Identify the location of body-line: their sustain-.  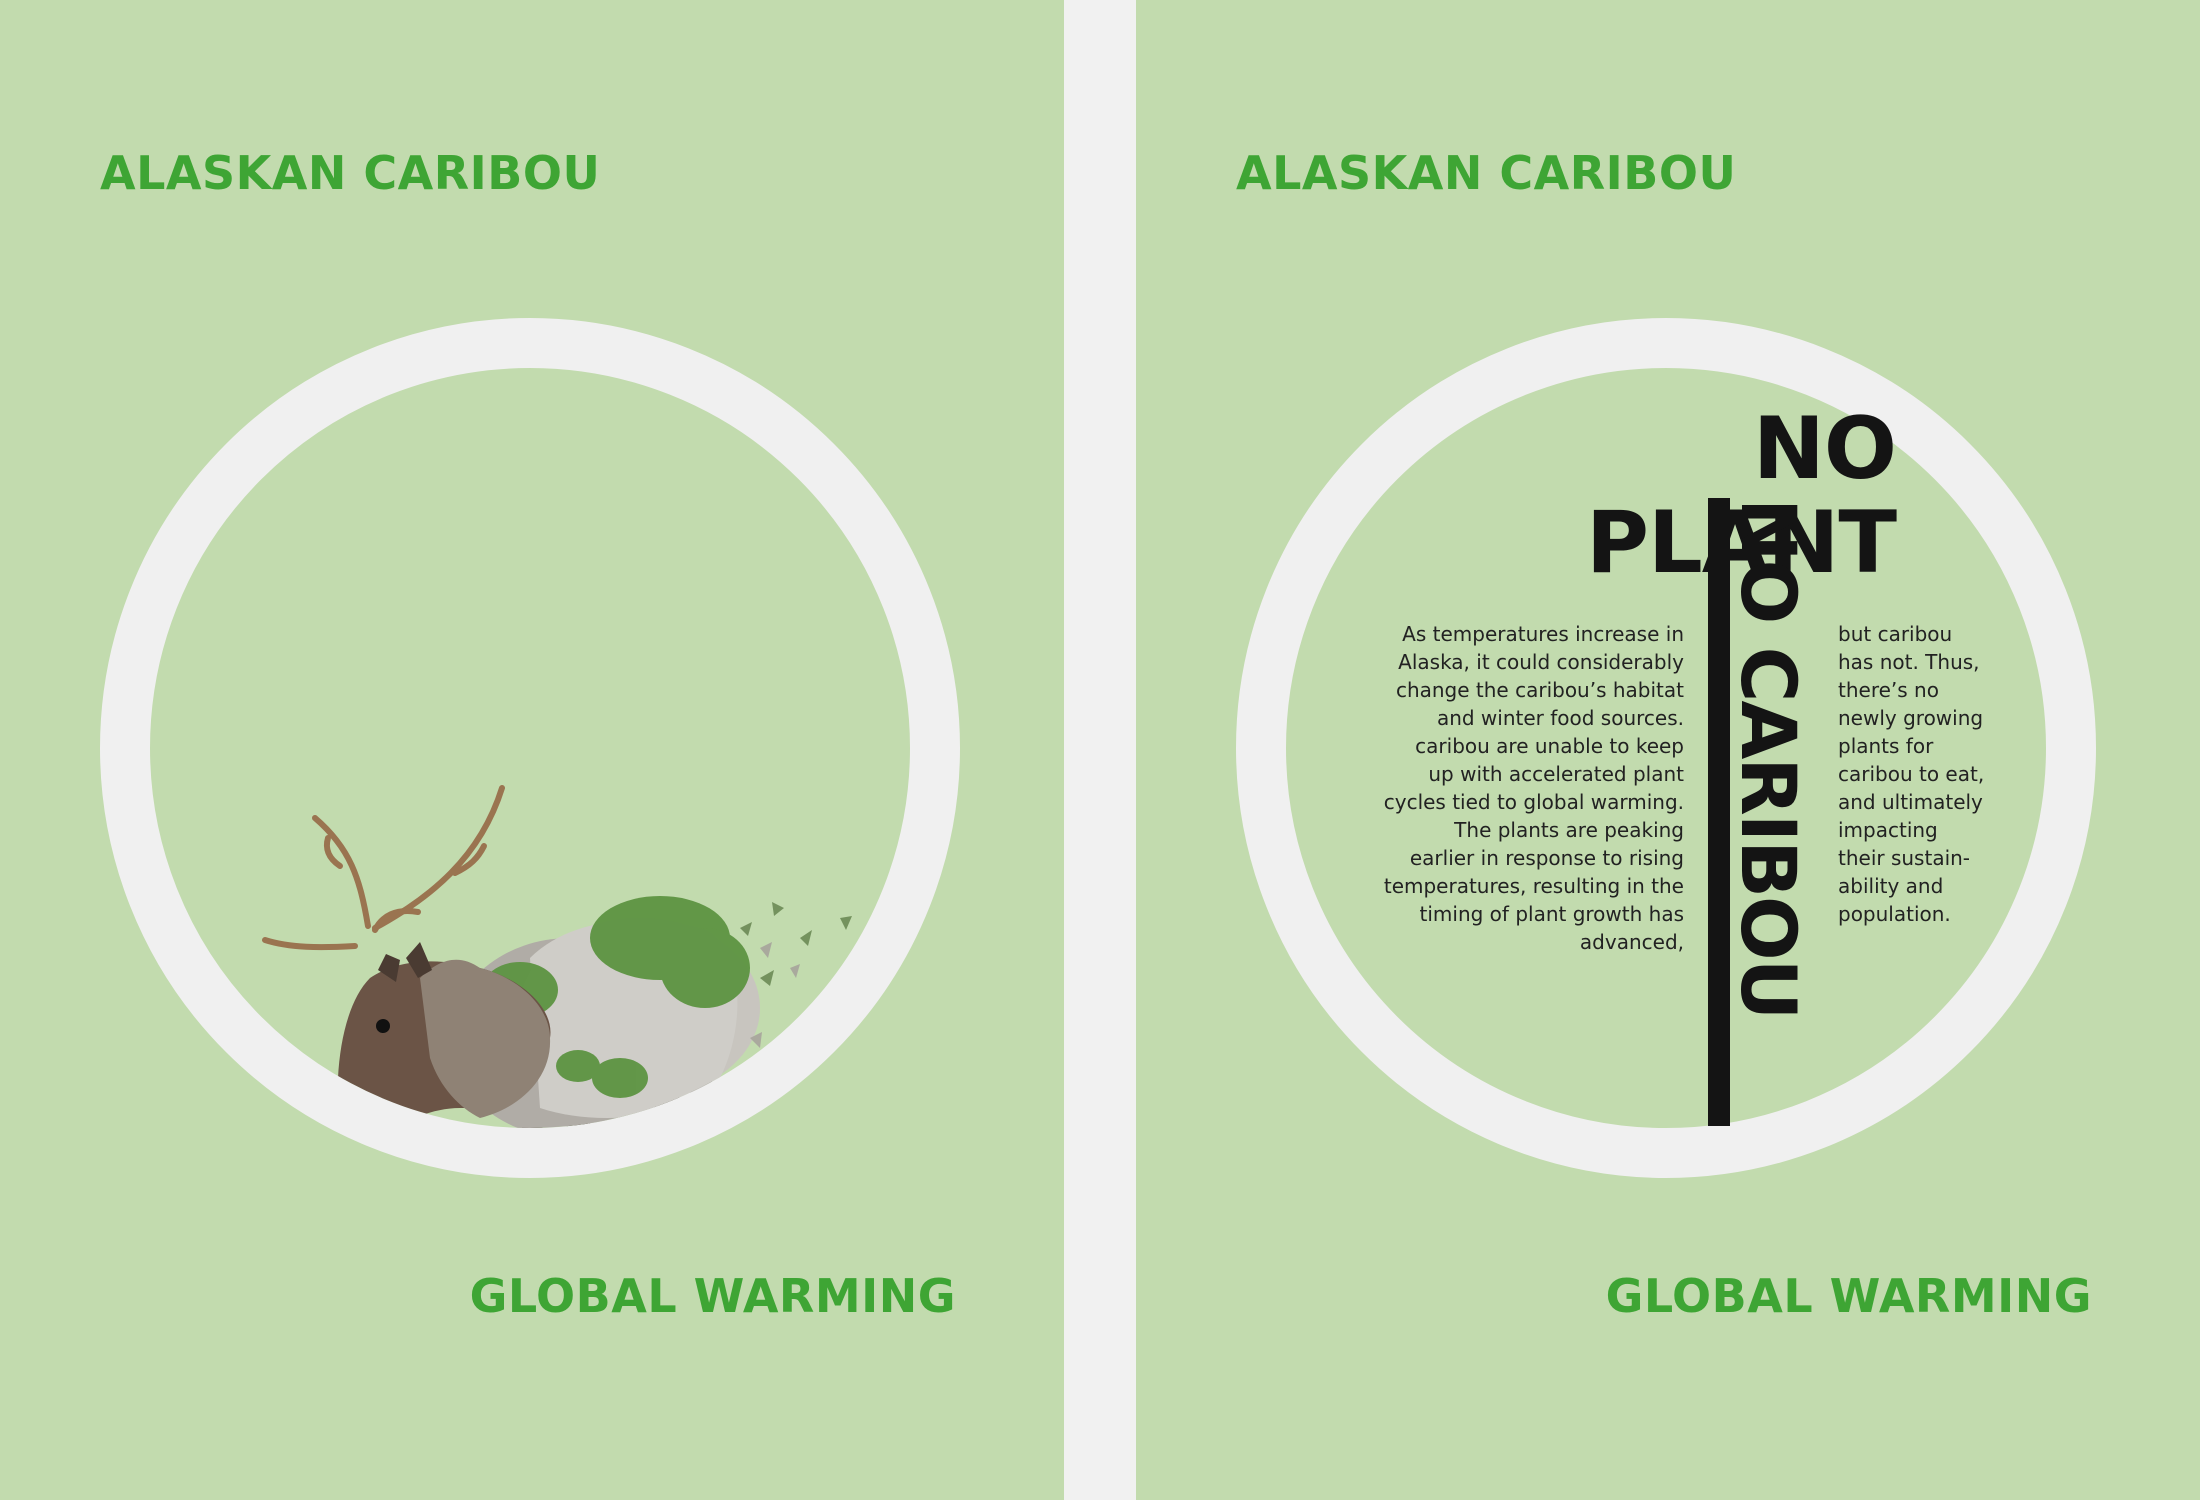
(1904, 858).